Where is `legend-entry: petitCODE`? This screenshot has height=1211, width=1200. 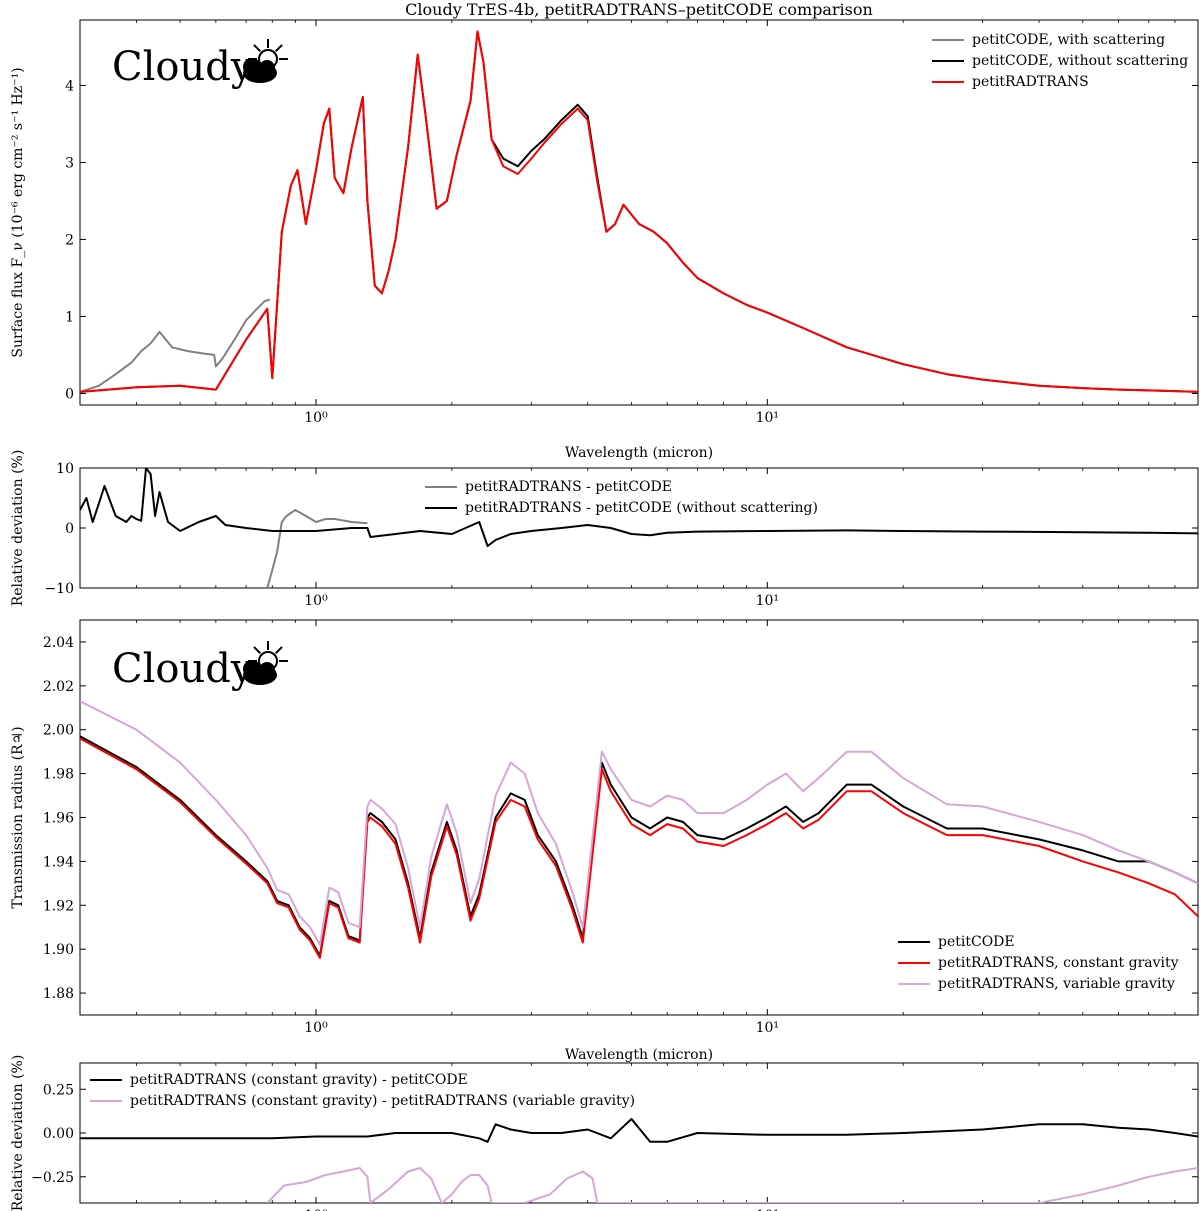
legend-entry: petitCODE is located at coordinates (976, 942).